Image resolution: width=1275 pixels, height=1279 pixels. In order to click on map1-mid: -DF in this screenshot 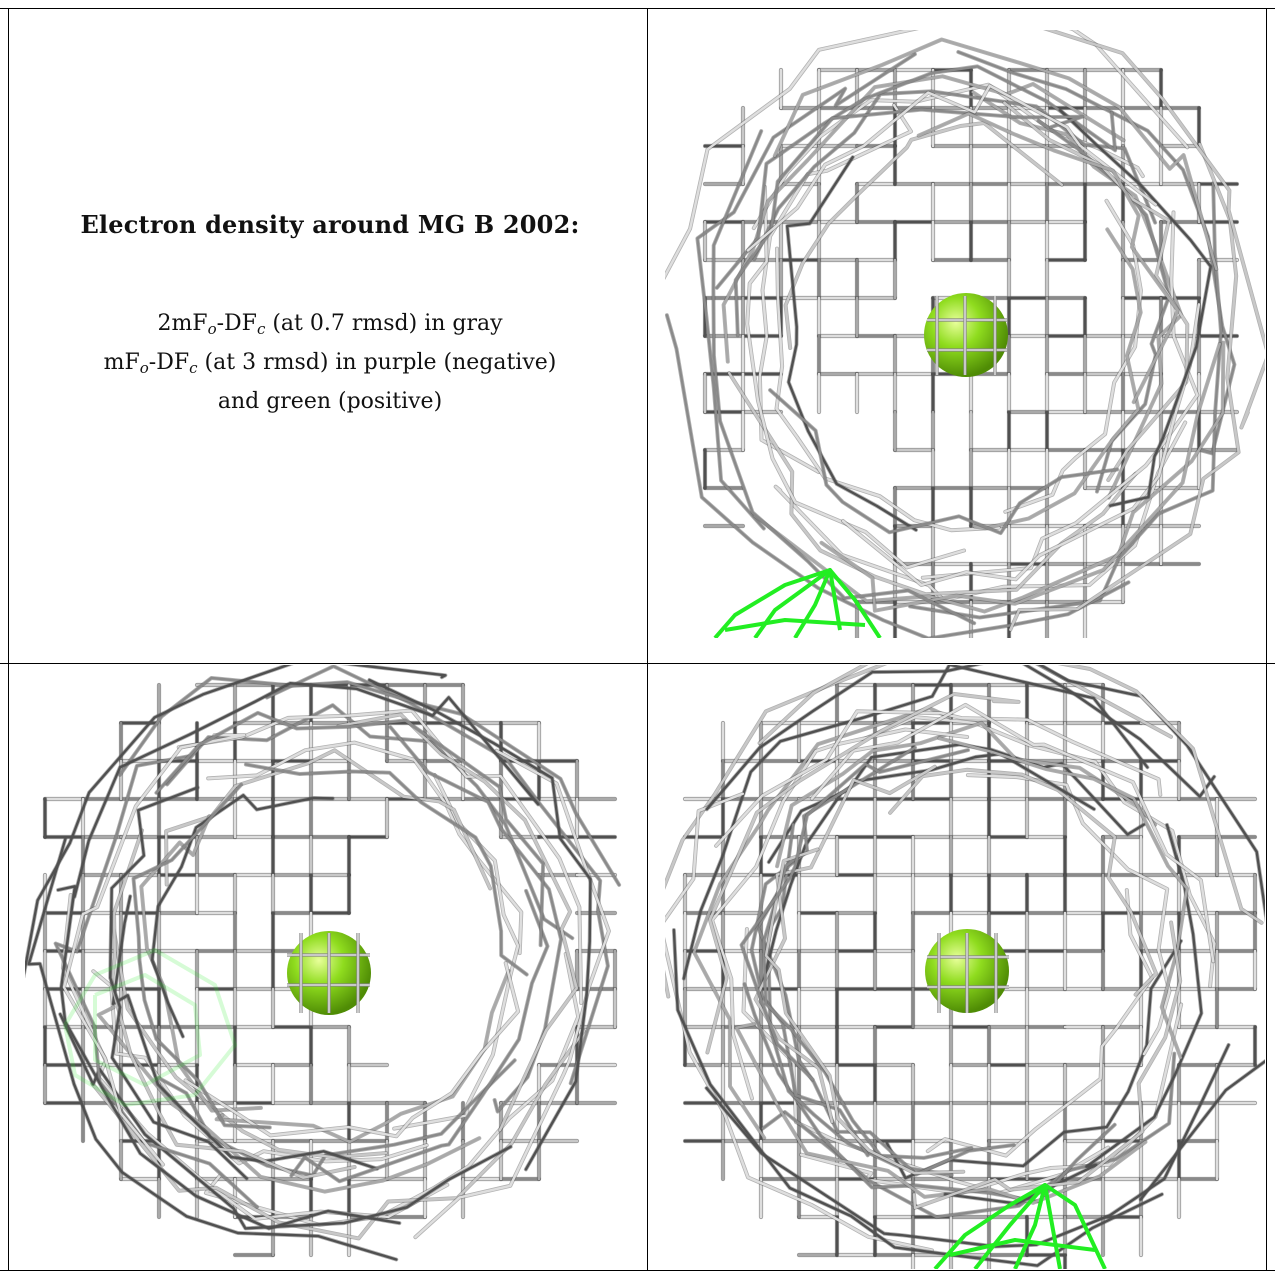, I will do `click(236, 323)`.